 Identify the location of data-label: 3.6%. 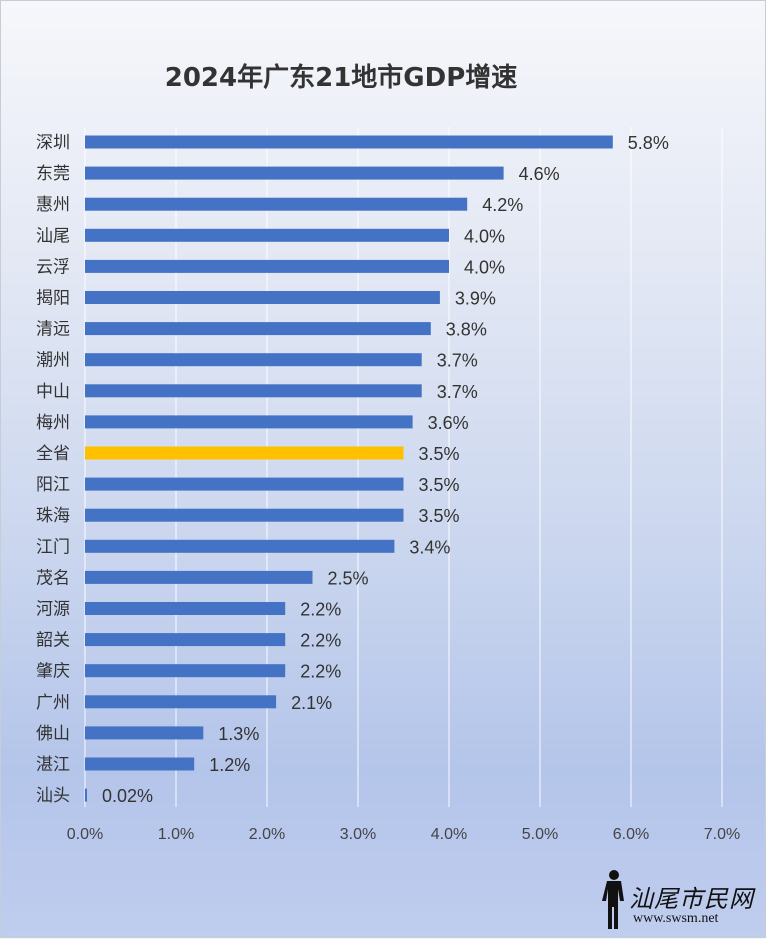
(448, 423).